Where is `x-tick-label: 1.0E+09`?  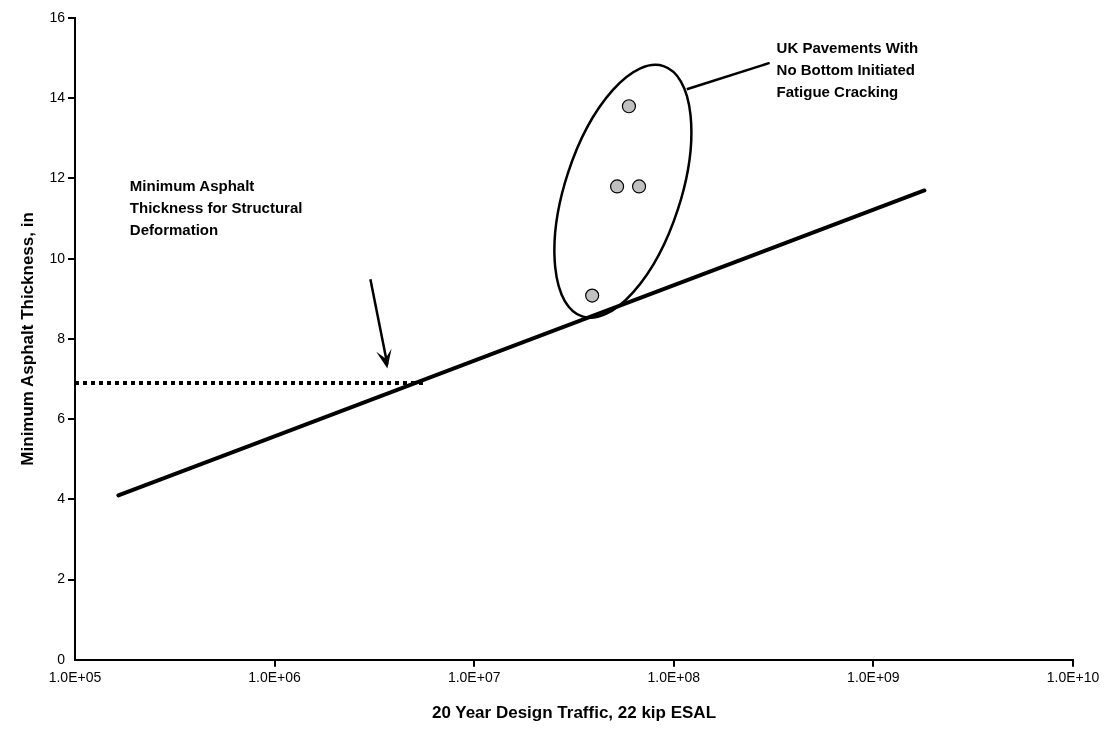 x-tick-label: 1.0E+09 is located at coordinates (873, 677).